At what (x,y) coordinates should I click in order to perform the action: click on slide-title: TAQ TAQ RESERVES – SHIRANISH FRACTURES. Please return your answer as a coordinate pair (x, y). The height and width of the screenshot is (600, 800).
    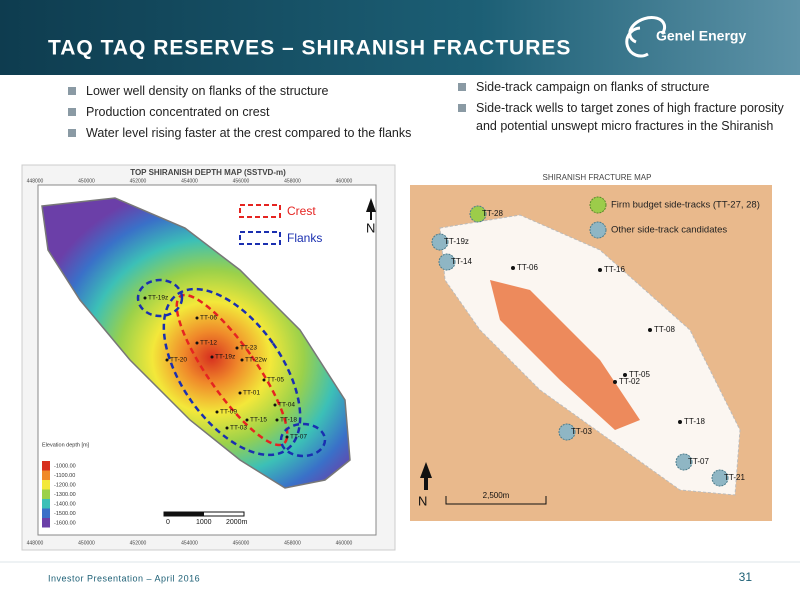
    Looking at the image, I should click on (309, 48).